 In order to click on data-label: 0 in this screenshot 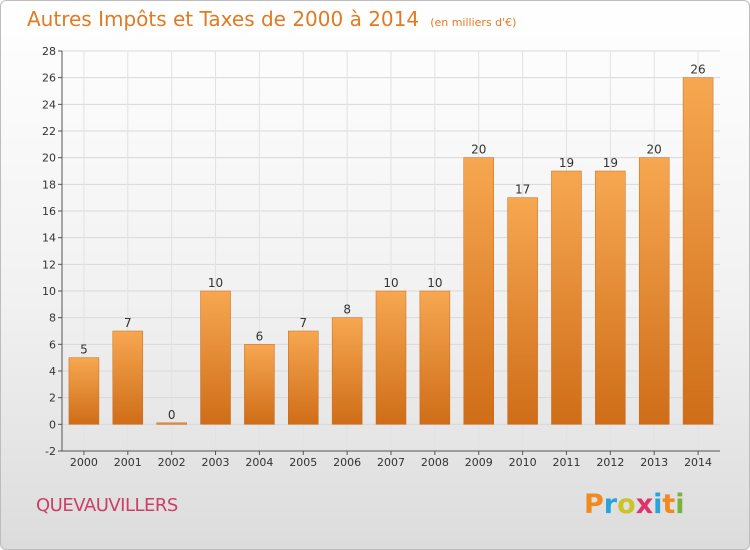, I will do `click(172, 415)`.